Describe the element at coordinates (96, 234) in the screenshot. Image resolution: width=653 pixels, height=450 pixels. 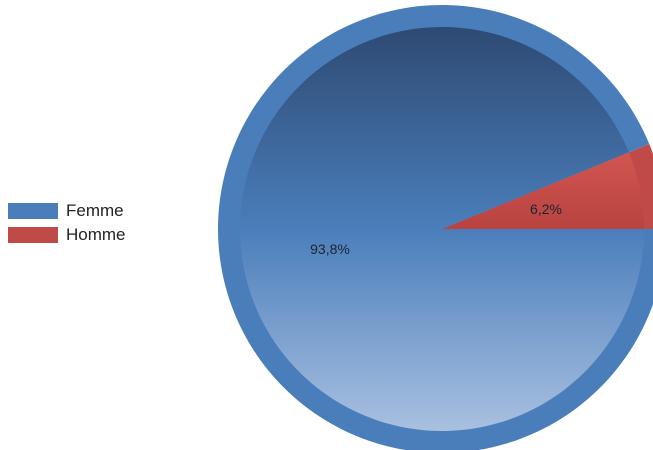
I see `legend-label-homme: Homme` at that location.